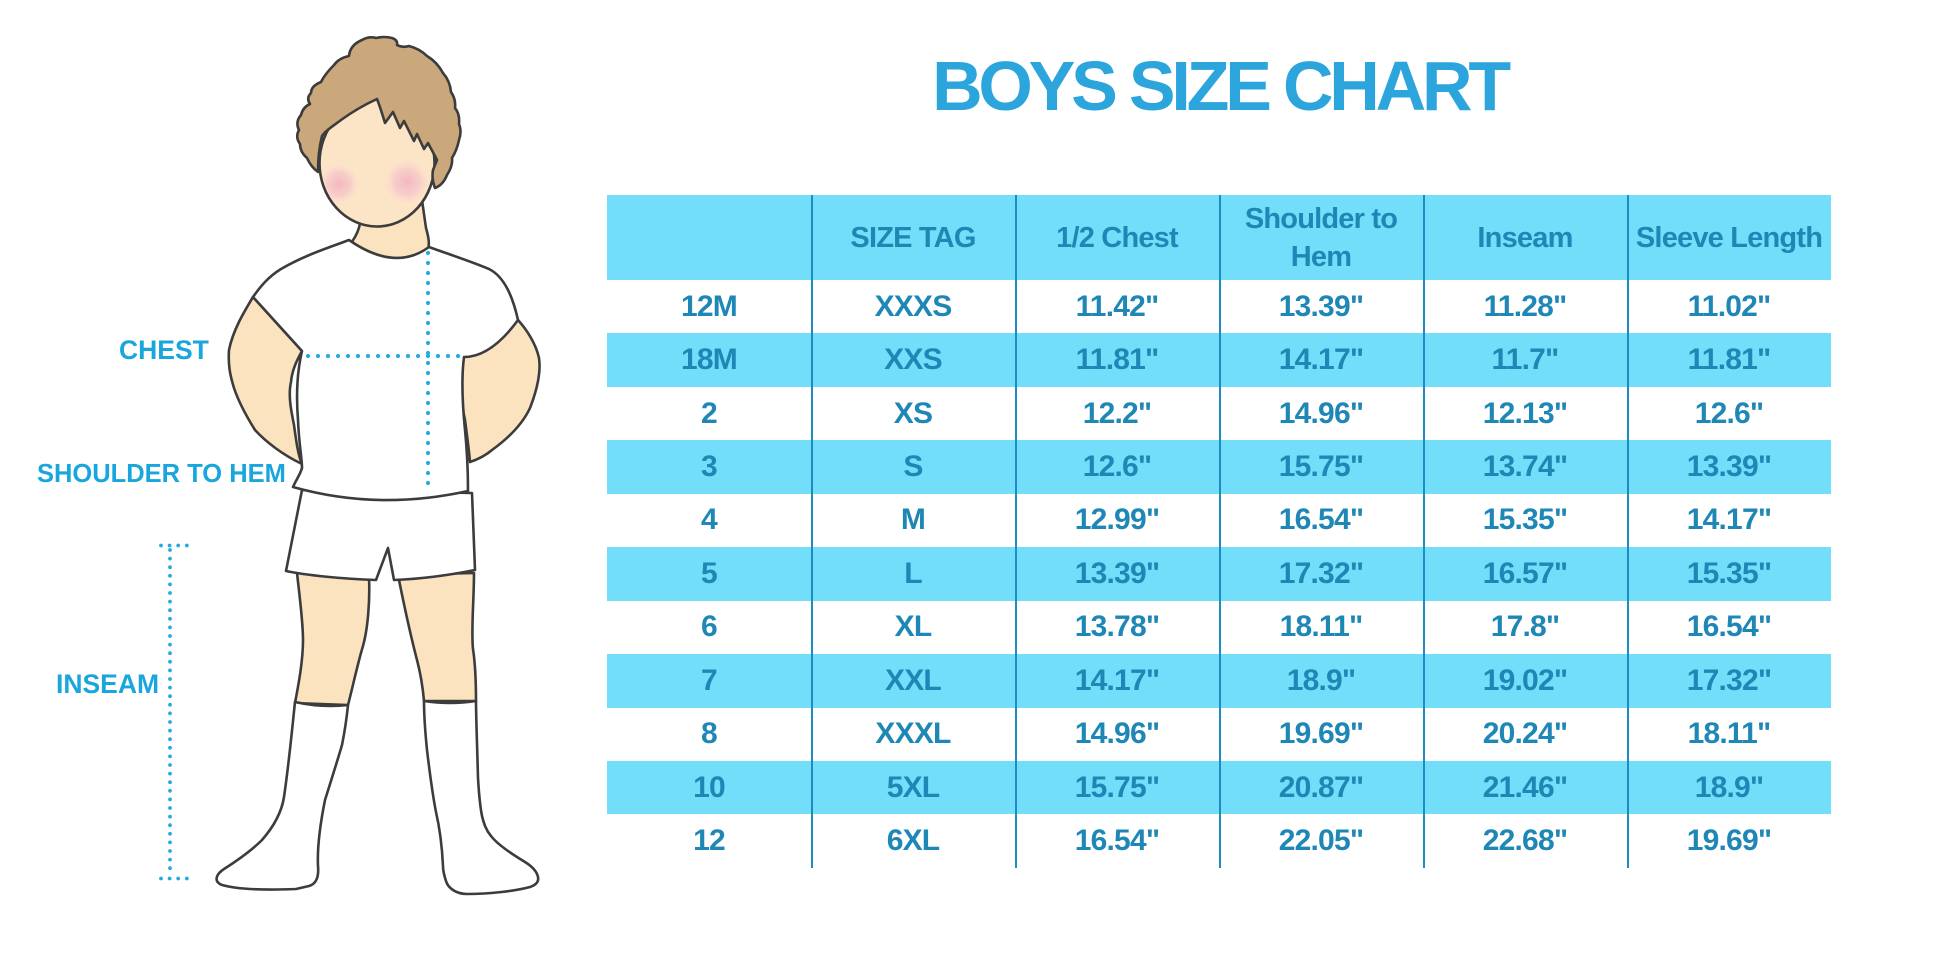  I want to click on svg-text: INSEAM, so click(107, 684).